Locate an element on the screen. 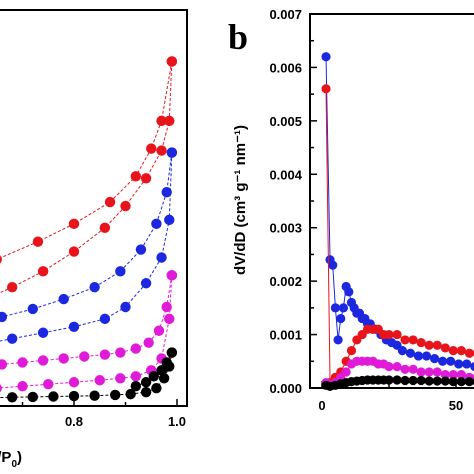  panel-b-ytick-label: 0.003 is located at coordinates (285, 228).